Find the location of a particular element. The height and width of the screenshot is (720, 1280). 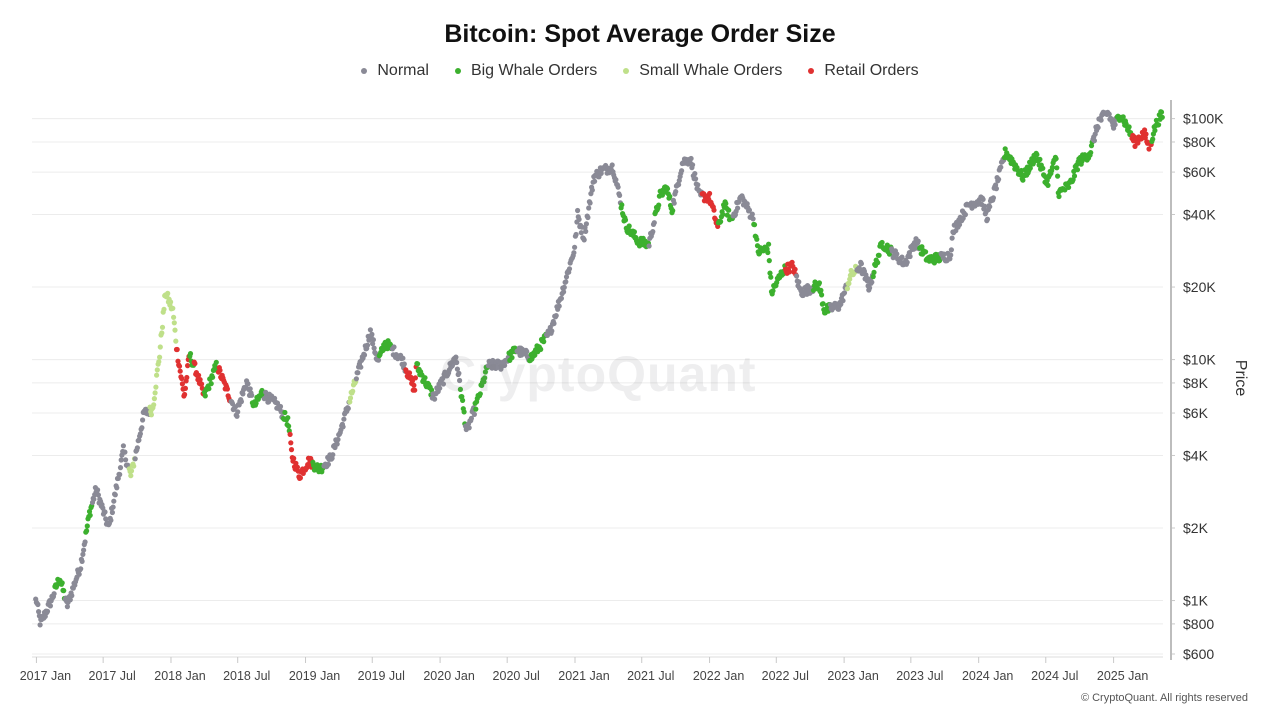

x-tick-label: 2020 Jul is located at coordinates (516, 676).